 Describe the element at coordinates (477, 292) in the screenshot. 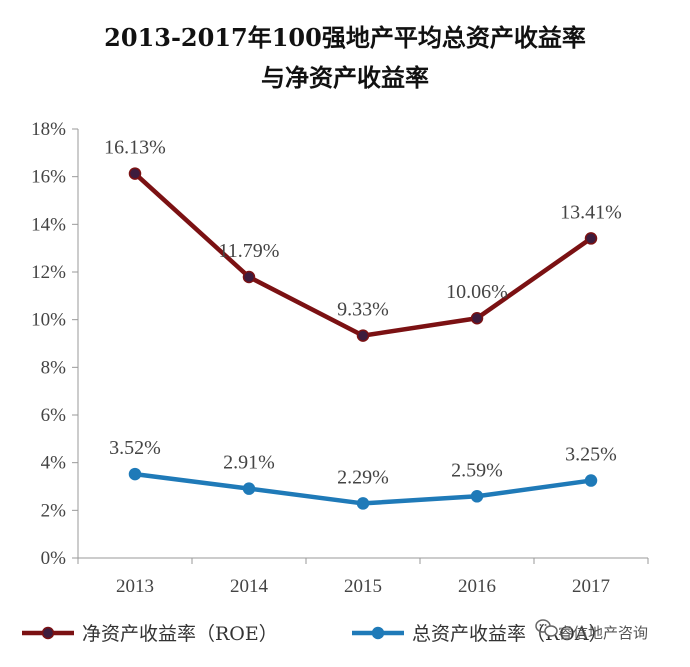

I see `series-0-data-label: 10.06%` at that location.